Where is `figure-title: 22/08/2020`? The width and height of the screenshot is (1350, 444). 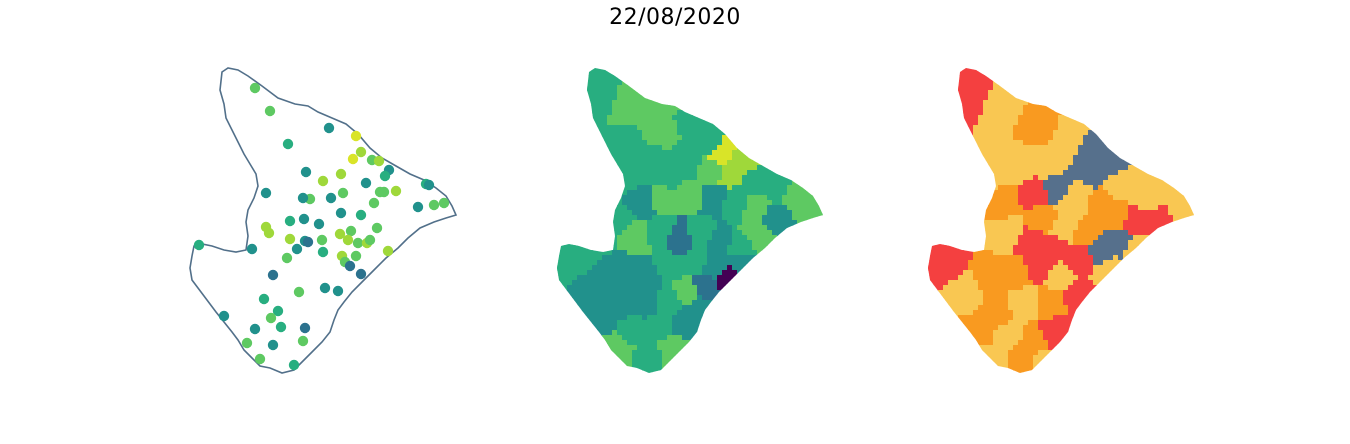 figure-title: 22/08/2020 is located at coordinates (675, 17).